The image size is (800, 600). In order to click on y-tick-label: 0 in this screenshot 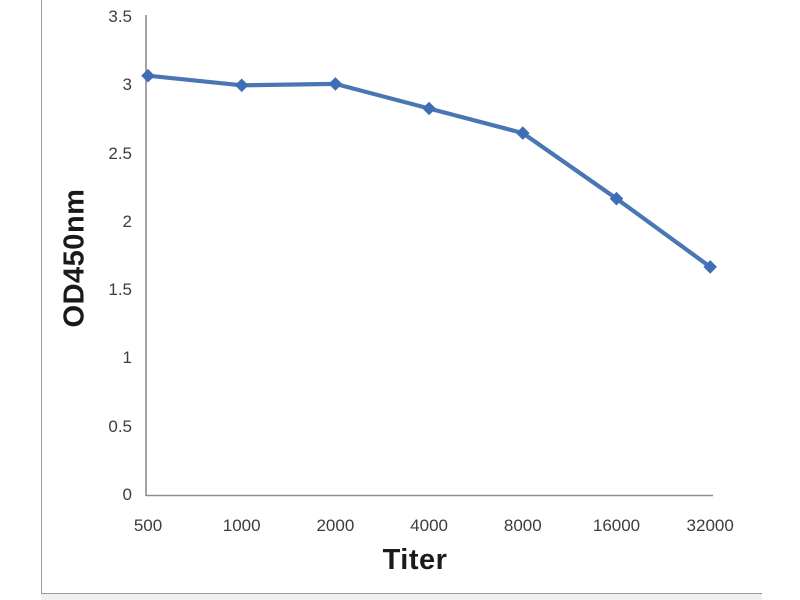, I will do `click(127, 494)`.